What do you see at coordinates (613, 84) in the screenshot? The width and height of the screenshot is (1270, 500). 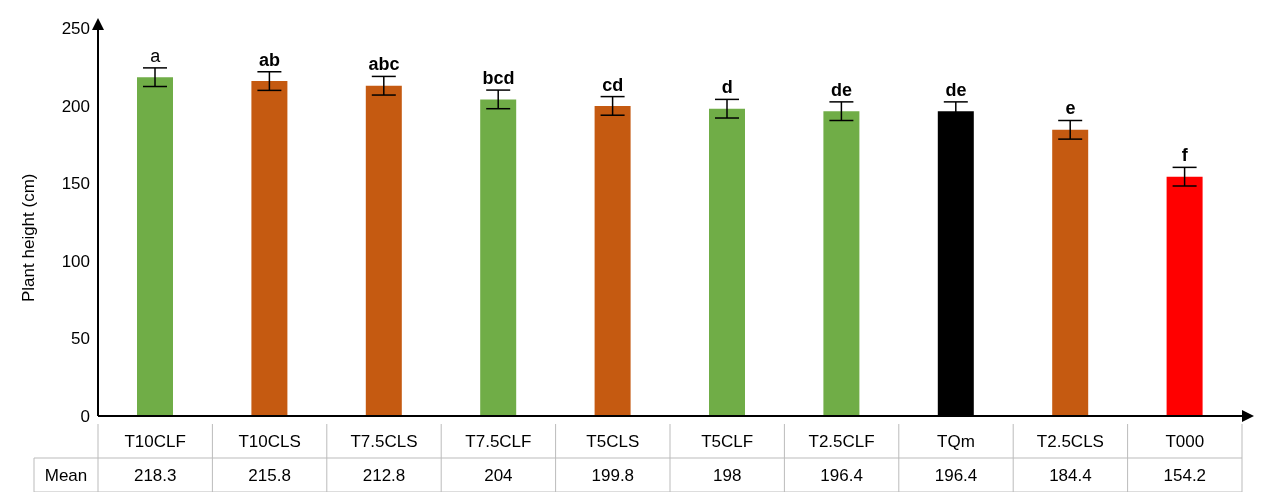 I see `annotation: cd` at bounding box center [613, 84].